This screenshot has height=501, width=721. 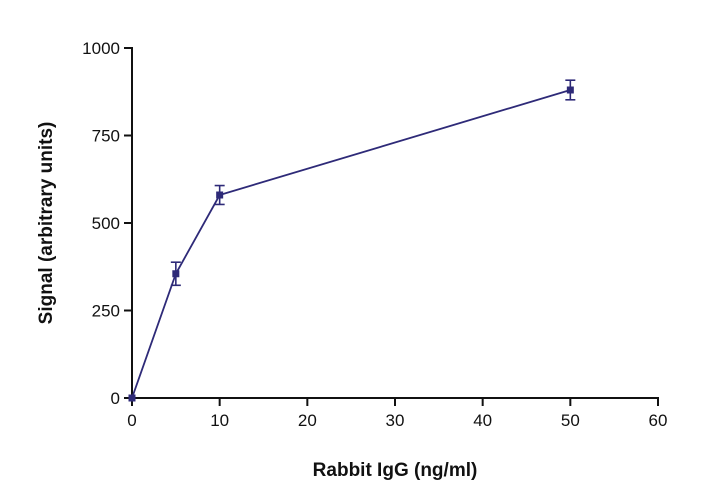 What do you see at coordinates (106, 223) in the screenshot?
I see `y-tick-label: 500` at bounding box center [106, 223].